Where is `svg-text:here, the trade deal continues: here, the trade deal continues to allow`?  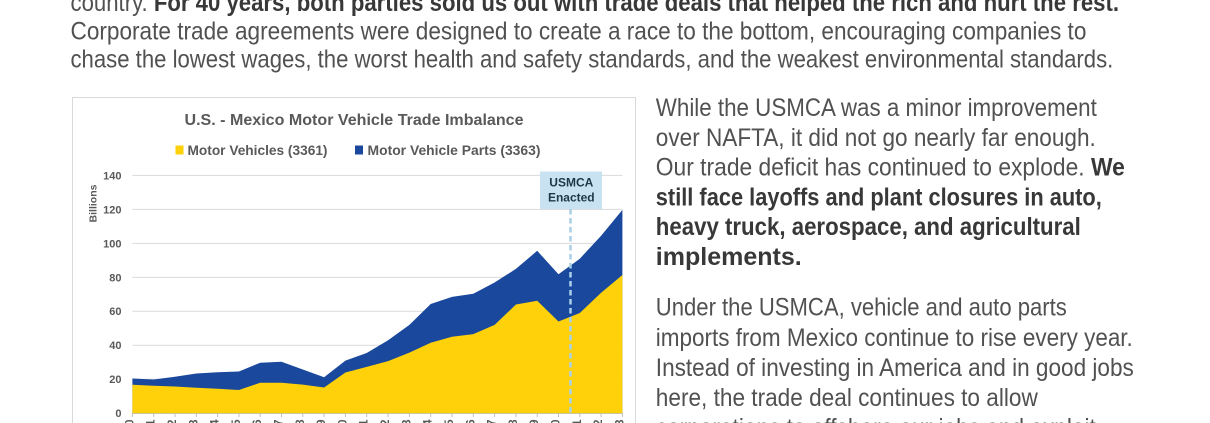
svg-text:here, the trade deal continues: here, the trade deal continues to allow is located at coordinates (847, 398).